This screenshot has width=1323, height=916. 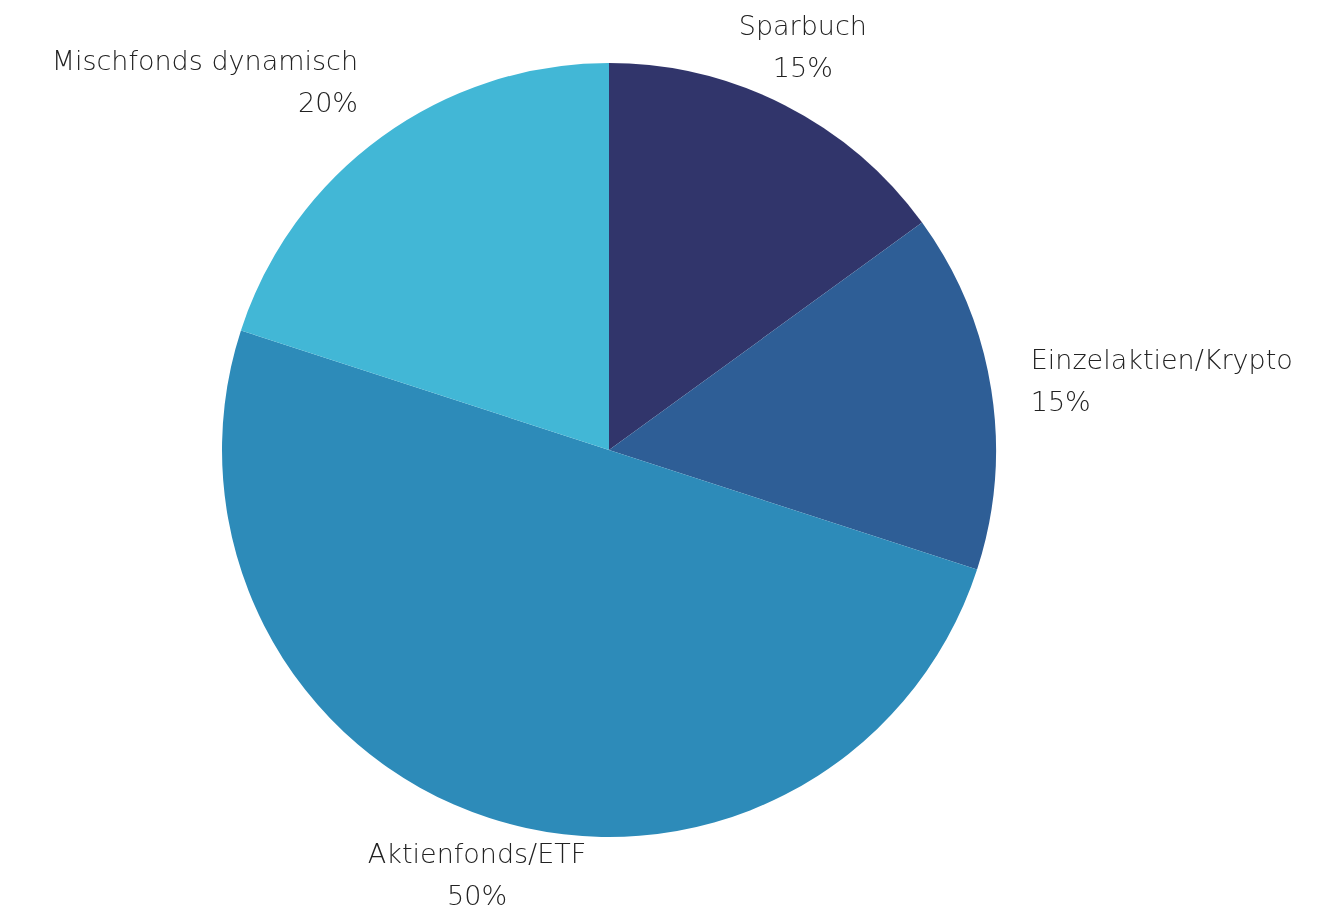 I want to click on data-label: 50%, so click(x=477, y=896).